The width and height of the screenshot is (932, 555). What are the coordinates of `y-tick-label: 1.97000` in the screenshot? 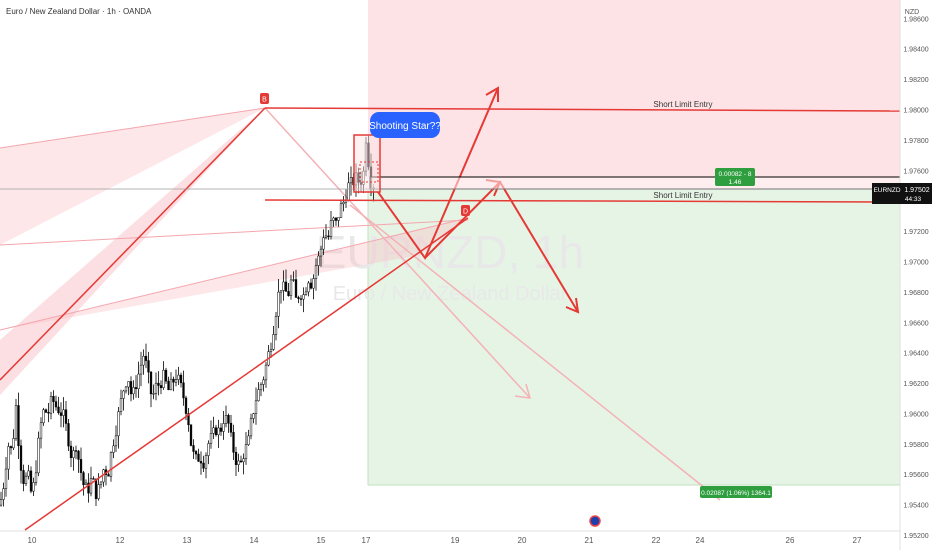 It's located at (915, 262).